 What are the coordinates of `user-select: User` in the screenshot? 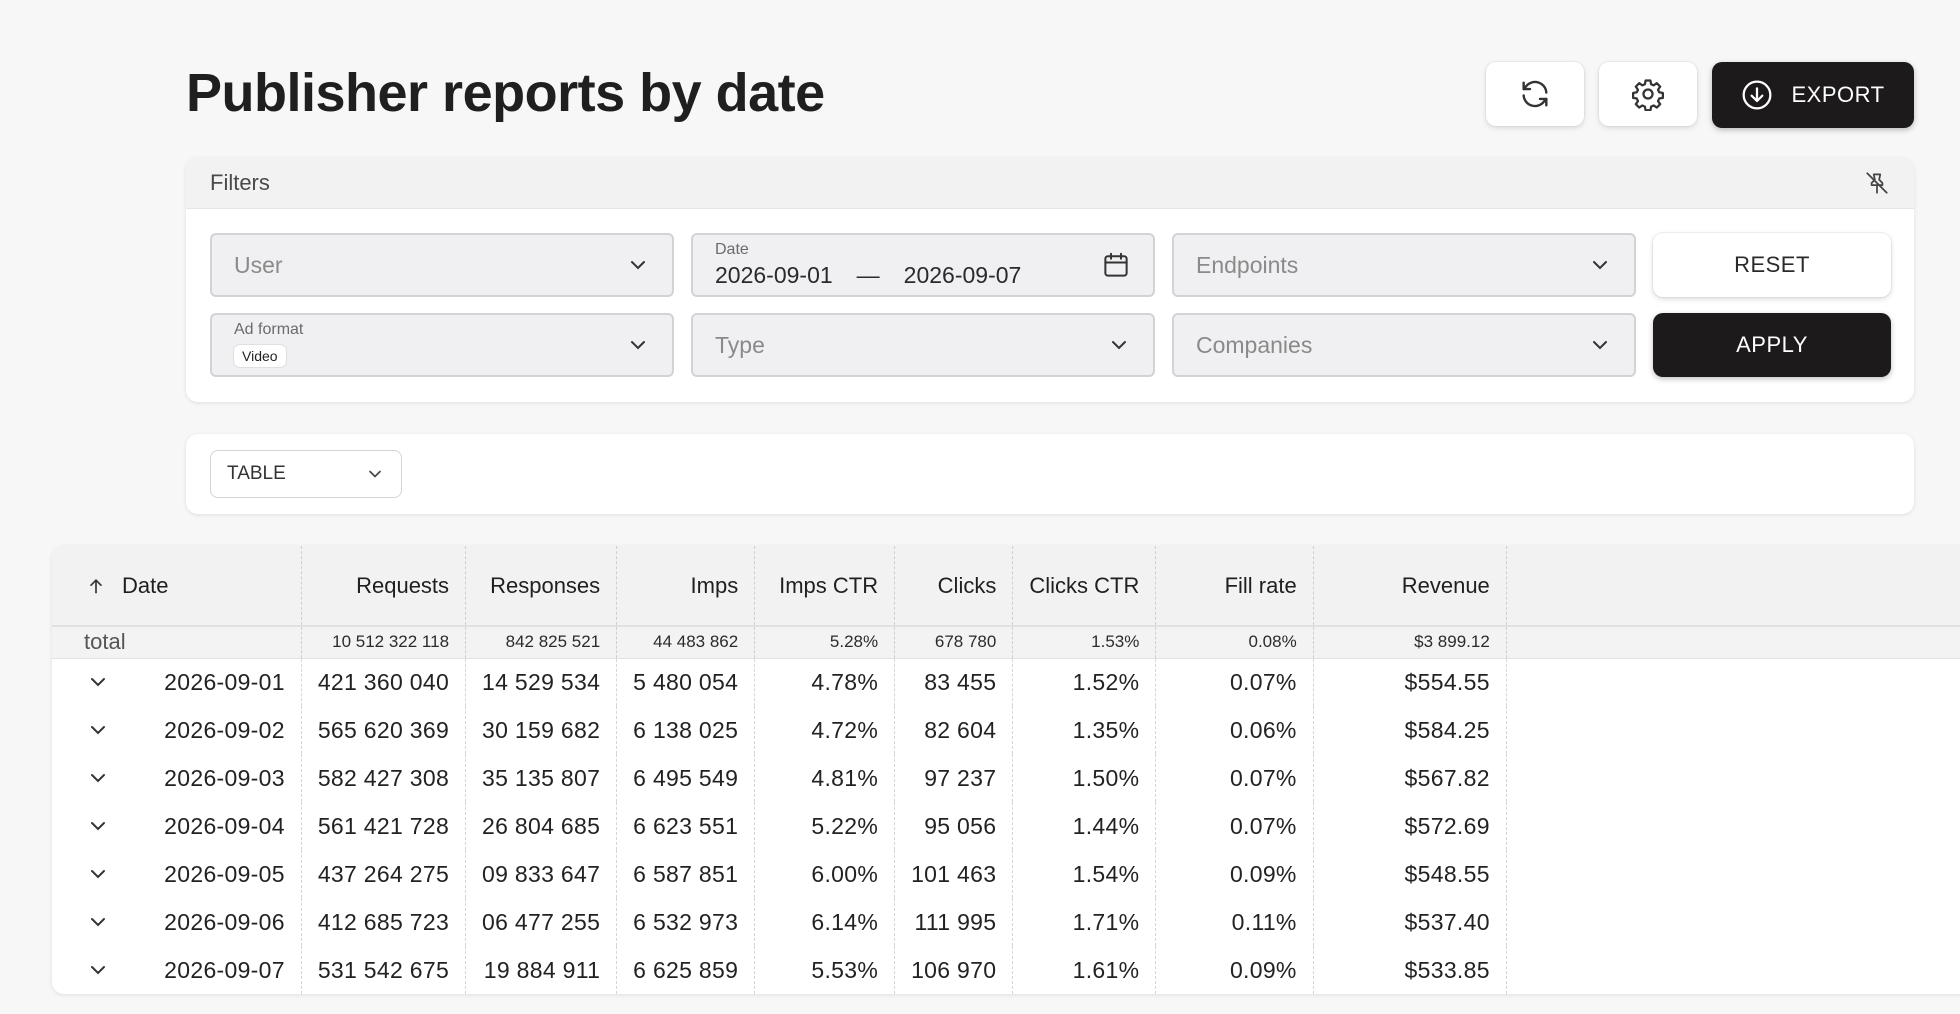 It's located at (442, 265).